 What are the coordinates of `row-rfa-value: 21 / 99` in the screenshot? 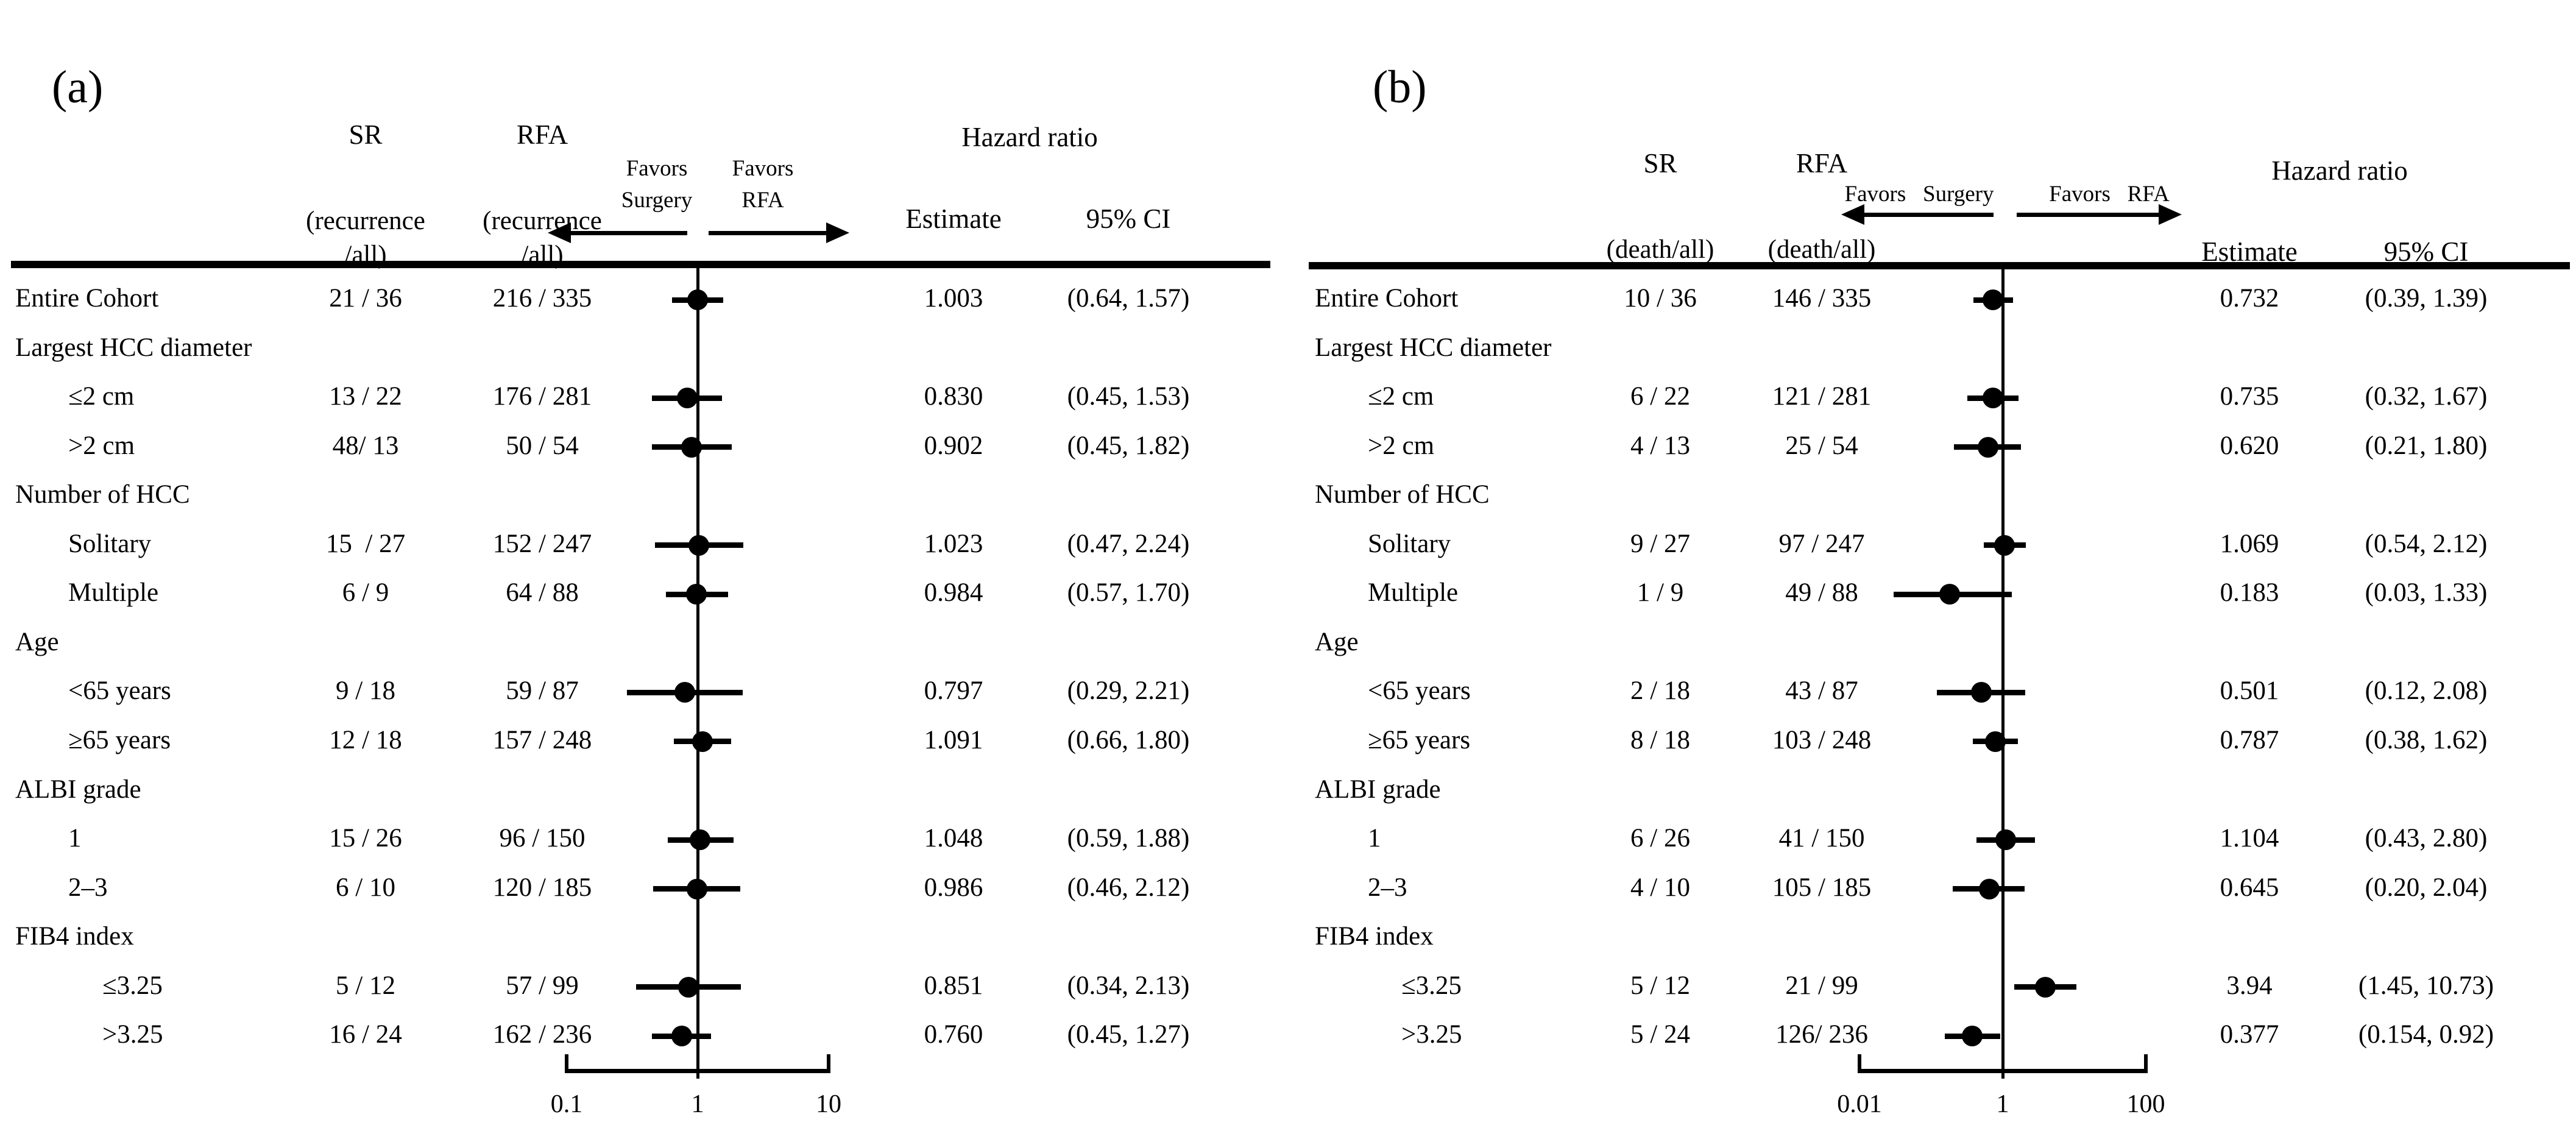 It's located at (1821, 986).